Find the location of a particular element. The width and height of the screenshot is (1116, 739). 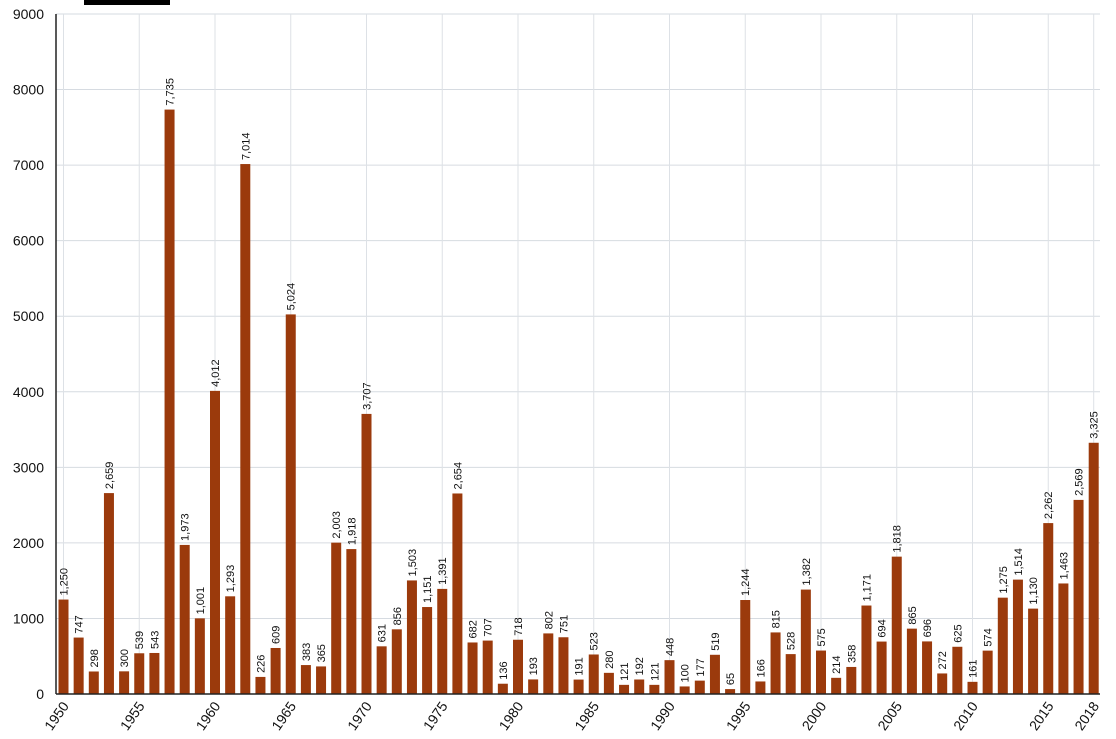

bar-value-label: 65 is located at coordinates (731, 679).